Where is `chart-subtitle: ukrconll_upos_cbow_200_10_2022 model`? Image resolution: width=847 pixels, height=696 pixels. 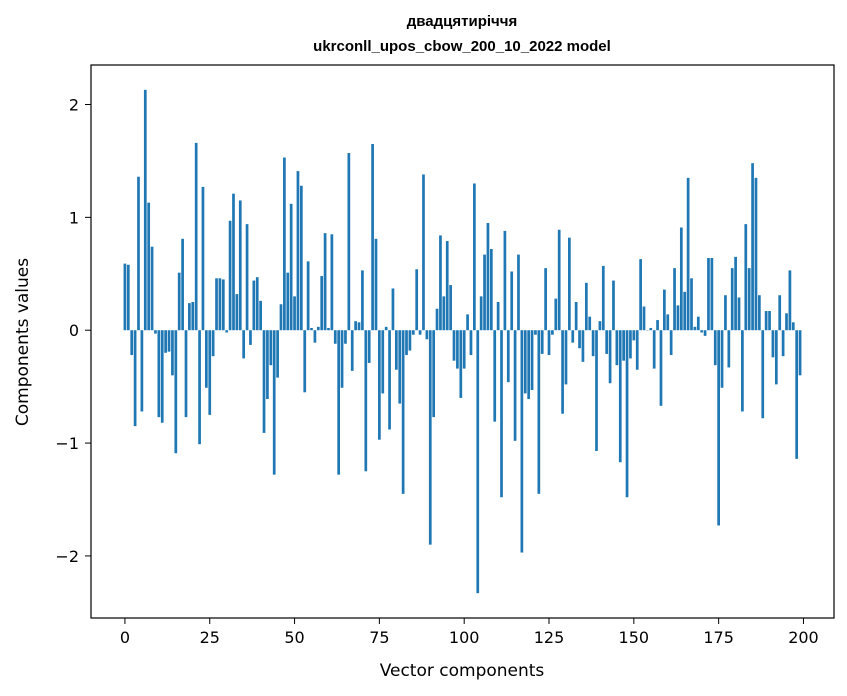
chart-subtitle: ukrconll_upos_cbow_200_10_2022 model is located at coordinates (462, 46).